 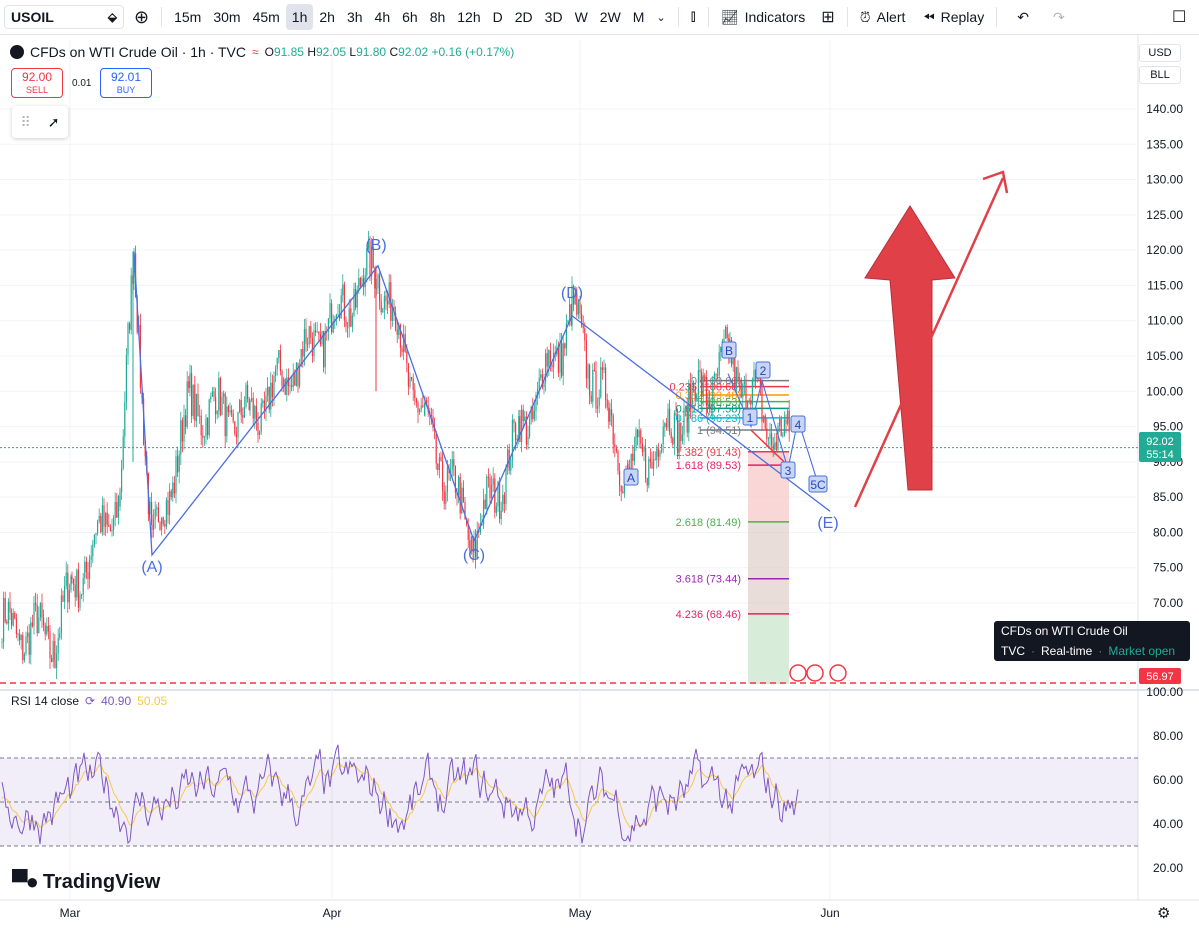 What do you see at coordinates (382, 17) in the screenshot?
I see `timeframe-4h: 4h` at bounding box center [382, 17].